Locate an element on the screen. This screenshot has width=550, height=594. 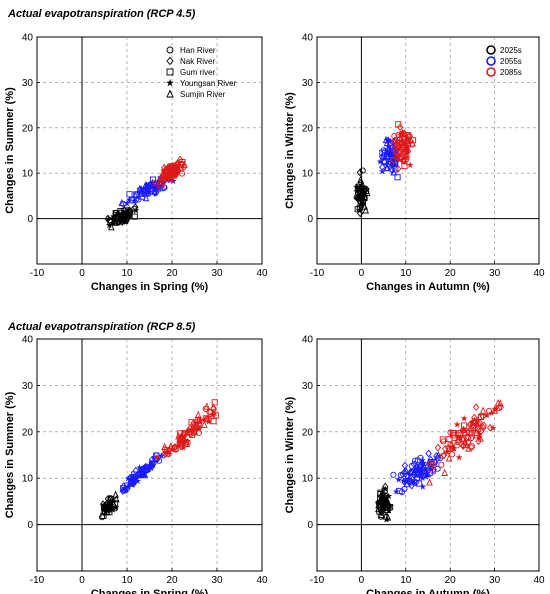
x-axis-label: Changes in Autumn (%) is located at coordinates (428, 591).